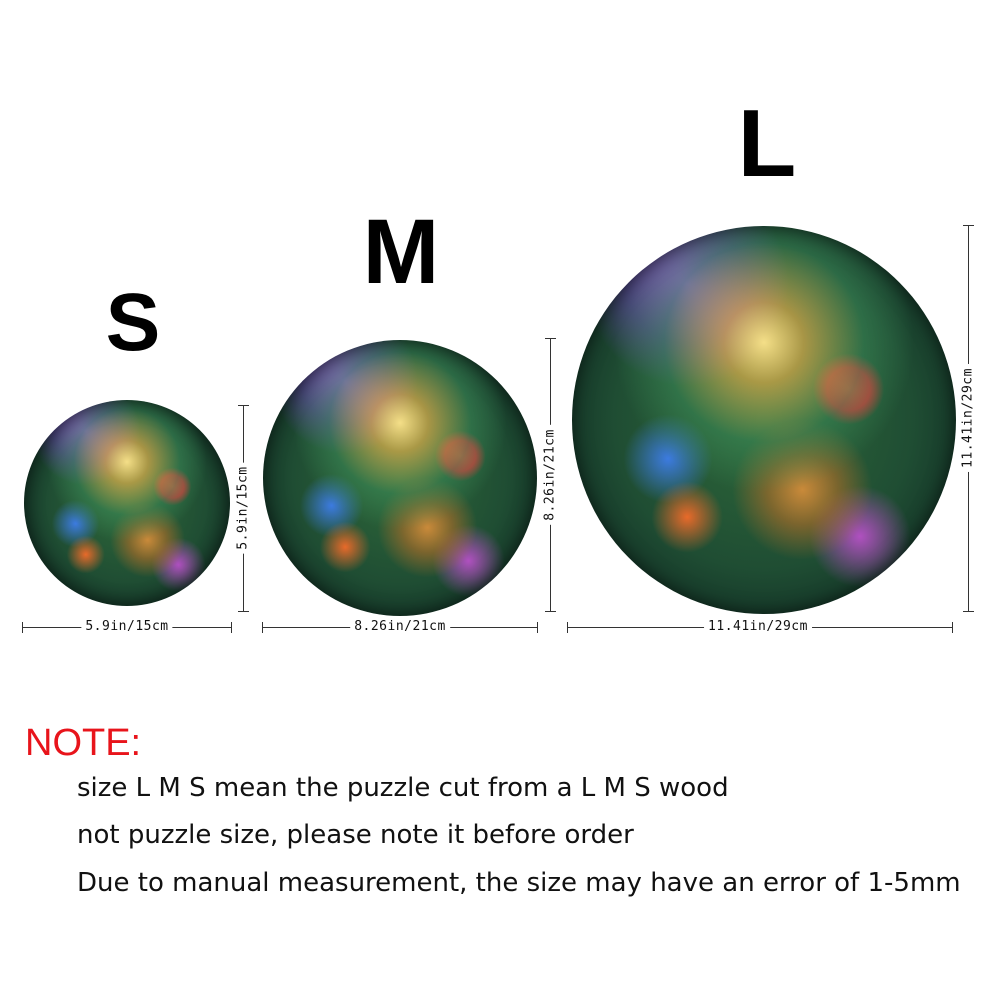 Image resolution: width=1000 pixels, height=1000 pixels. I want to click on width-label-l: 11.41in/29cm, so click(758, 626).